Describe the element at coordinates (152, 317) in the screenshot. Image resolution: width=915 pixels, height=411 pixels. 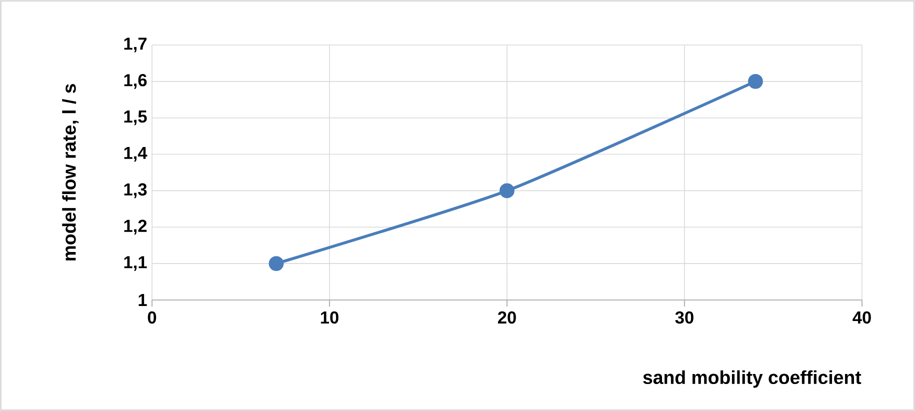
I see `x-tick-label: 0` at that location.